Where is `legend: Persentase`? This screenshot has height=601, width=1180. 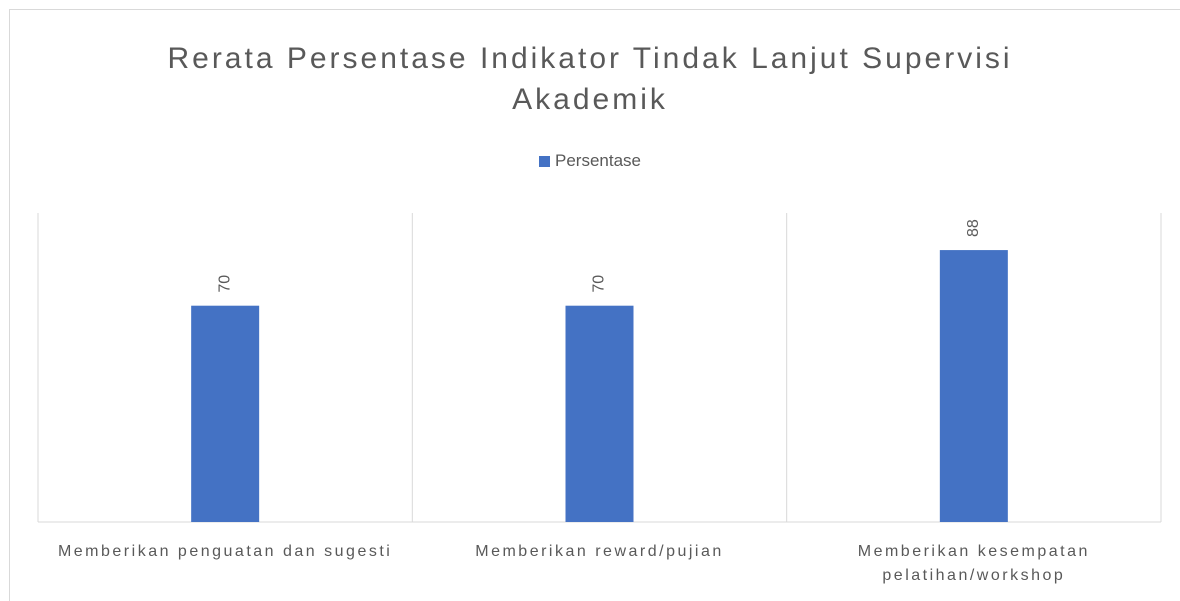 legend: Persentase is located at coordinates (590, 161).